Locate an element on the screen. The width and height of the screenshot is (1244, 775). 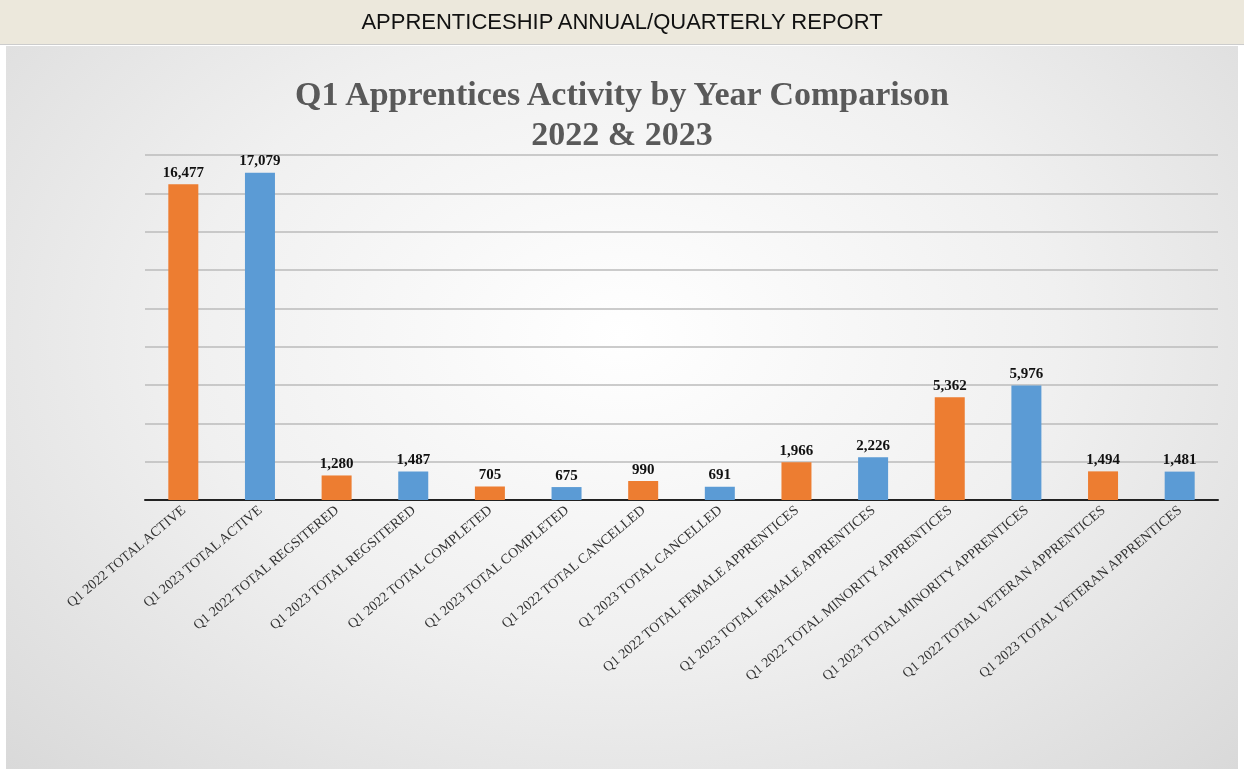
data-label: 5,976 is located at coordinates (1026, 372).